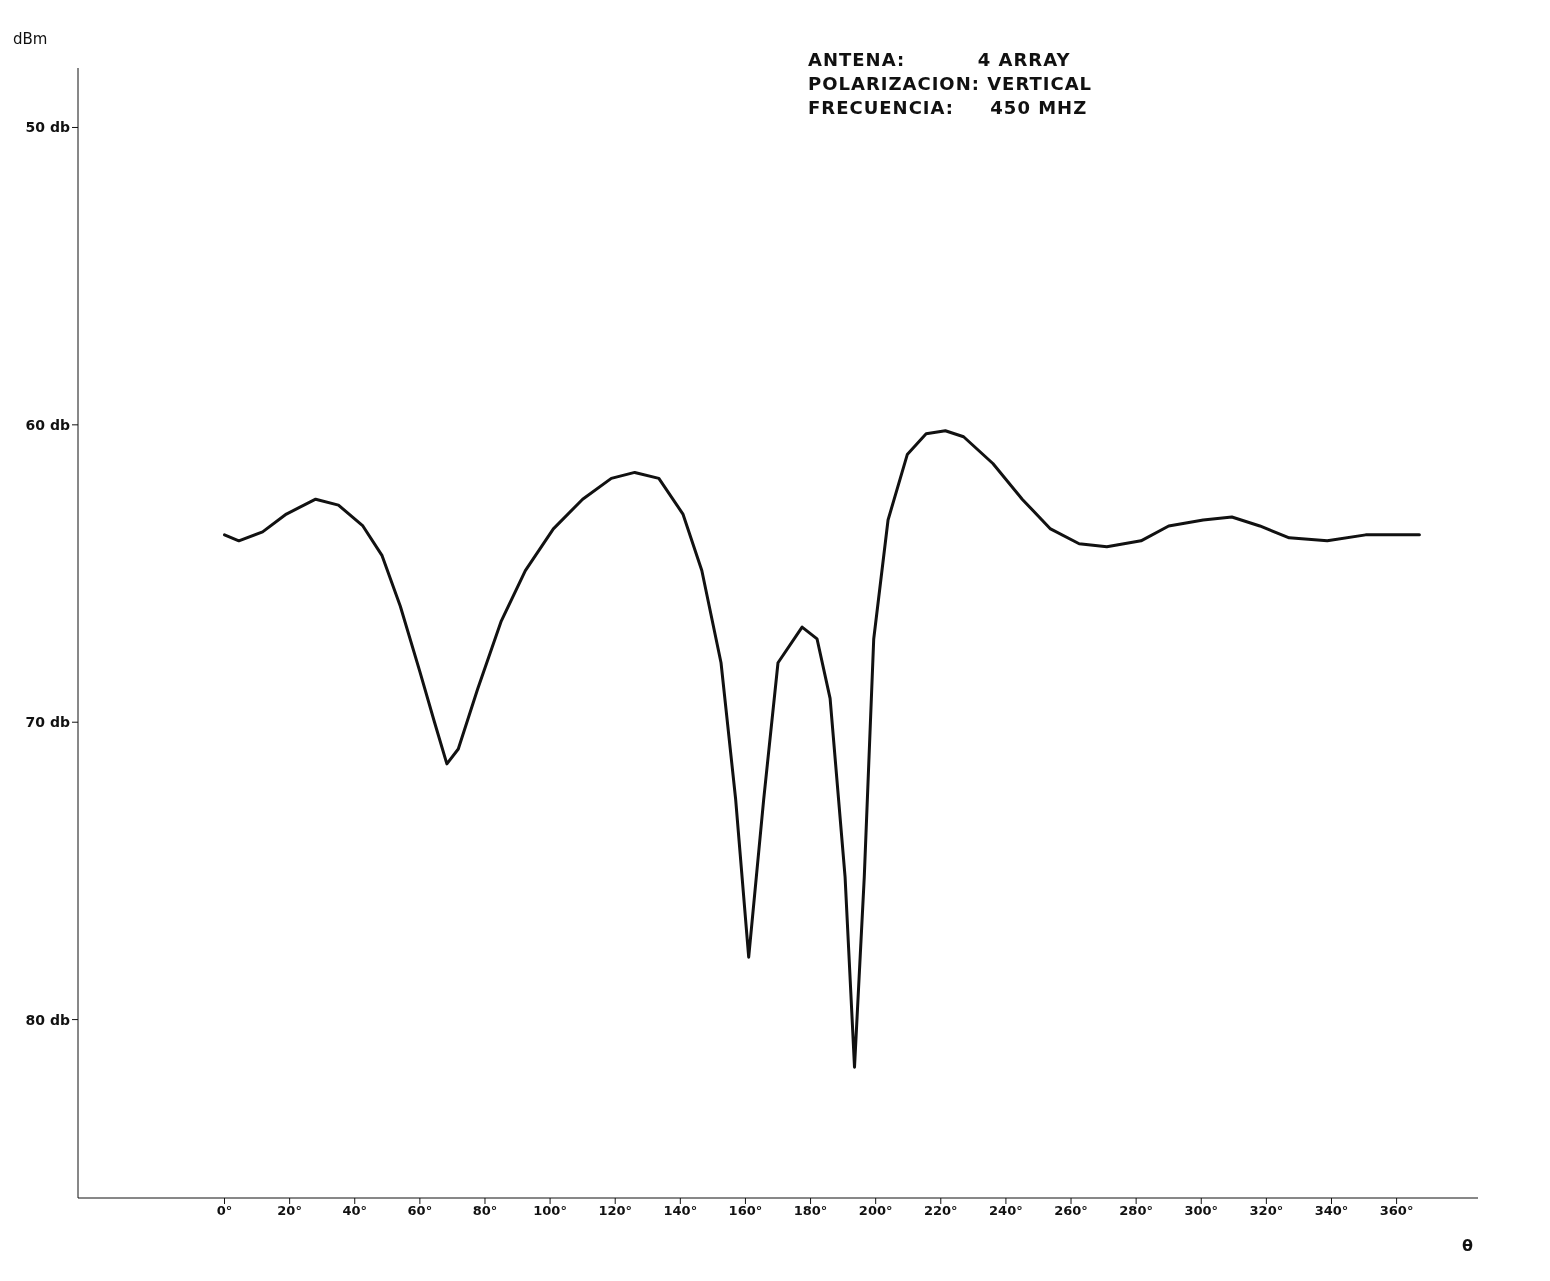 The image size is (1550, 1281). What do you see at coordinates (355, 1211) in the screenshot?
I see `x-tick-label: 40°` at bounding box center [355, 1211].